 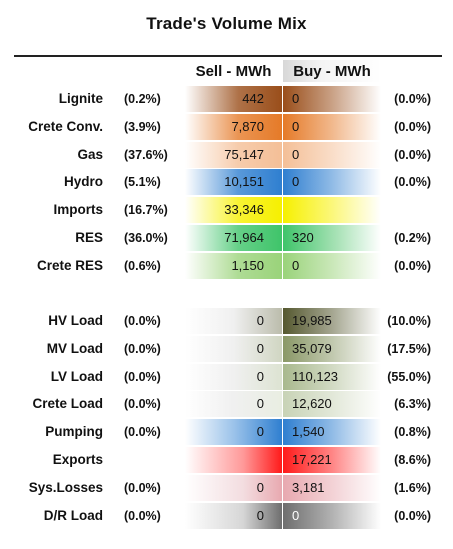 What do you see at coordinates (226, 99) in the screenshot?
I see `table-row: Lignite (0.2%) 442 0 (0.0%)` at bounding box center [226, 99].